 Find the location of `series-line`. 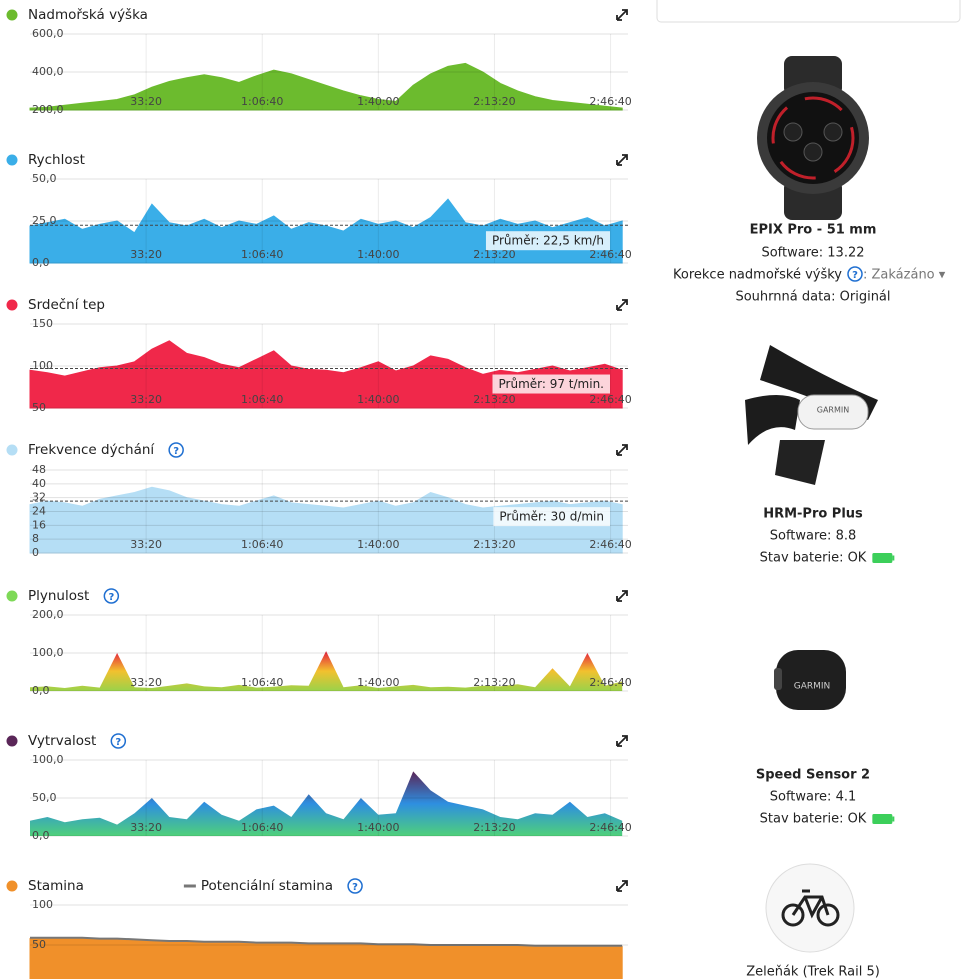

series-line is located at coordinates (326, 941).